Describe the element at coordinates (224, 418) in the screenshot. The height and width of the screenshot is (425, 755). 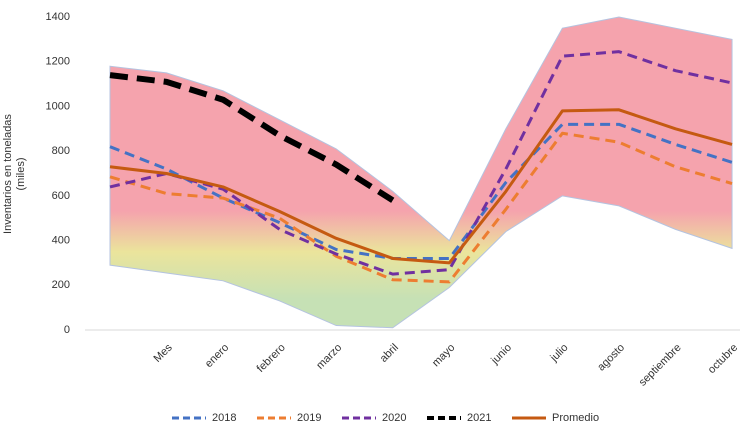
I see `legend-label: 2018` at that location.